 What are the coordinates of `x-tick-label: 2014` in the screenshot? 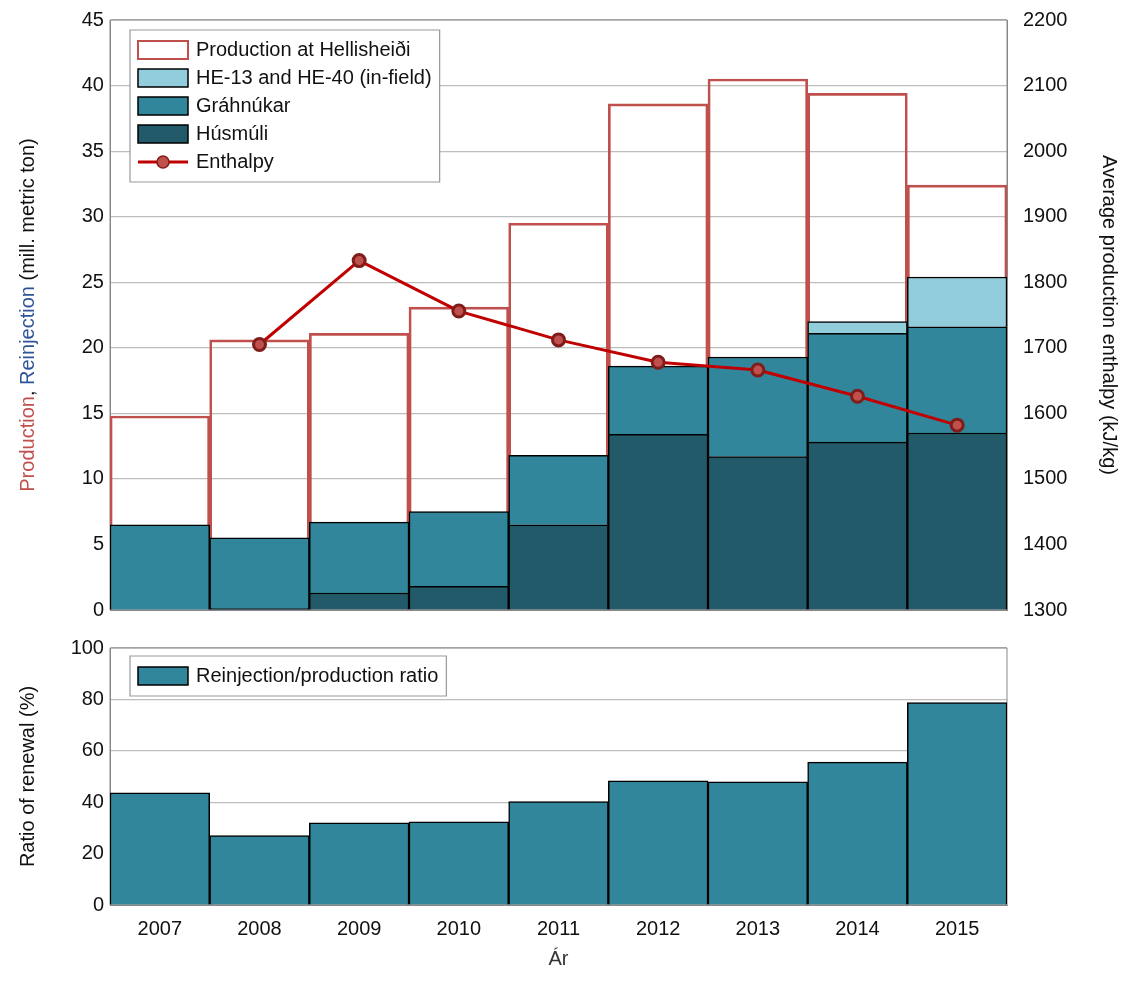 It's located at (857, 927).